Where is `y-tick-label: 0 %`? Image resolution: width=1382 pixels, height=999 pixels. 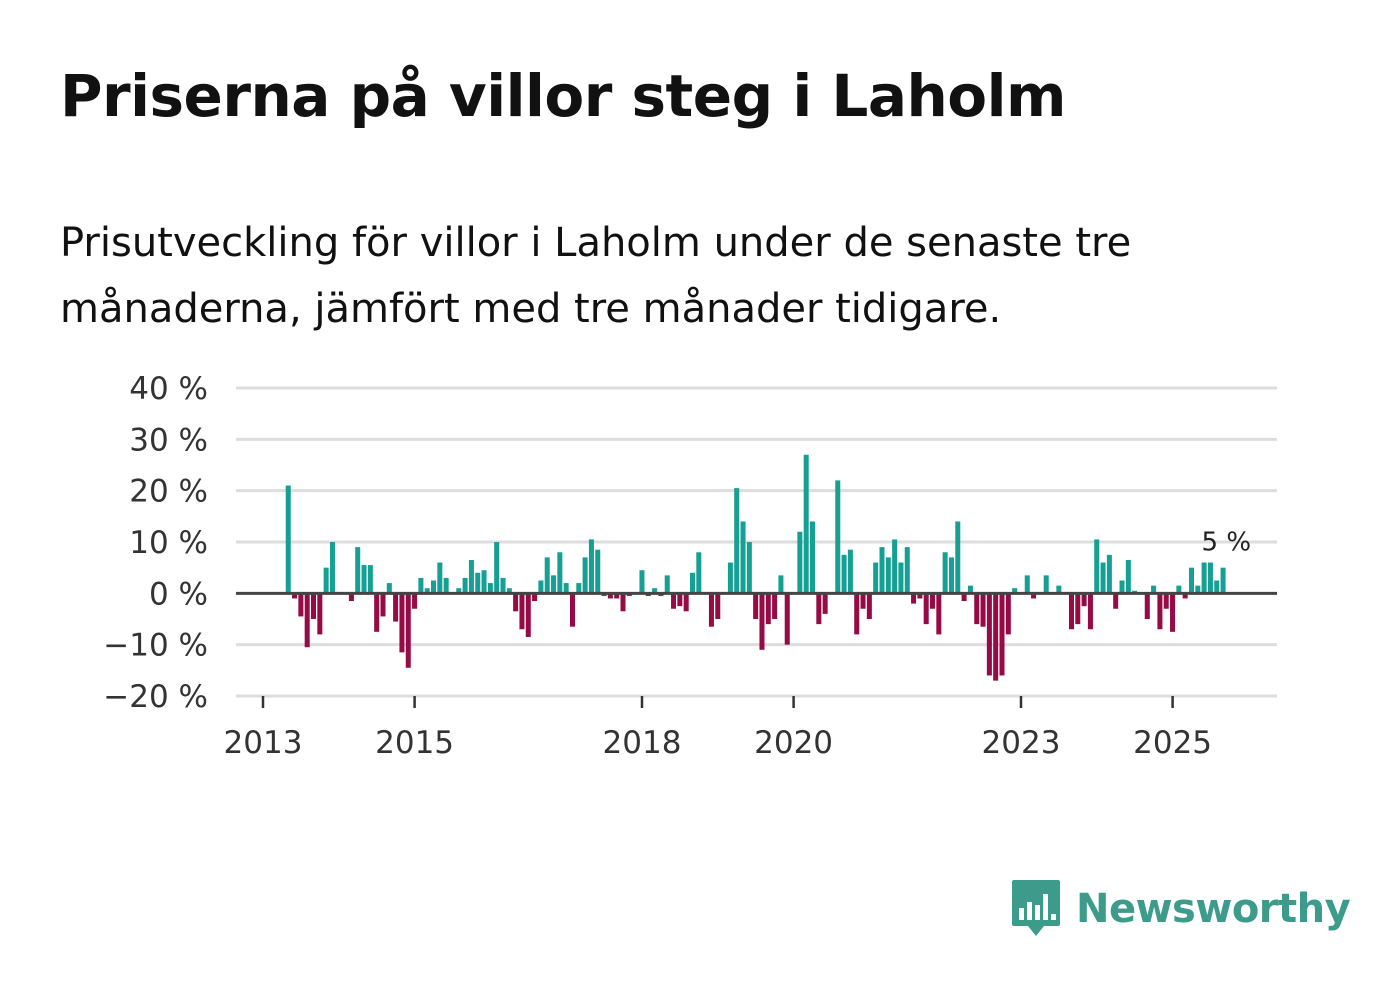
y-tick-label: 0 % is located at coordinates (178, 594).